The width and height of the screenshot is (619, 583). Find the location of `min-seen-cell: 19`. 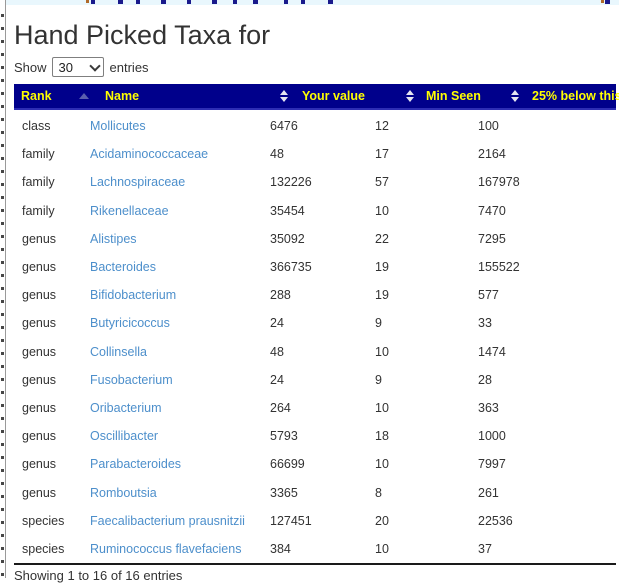

min-seen-cell: 19 is located at coordinates (382, 295).